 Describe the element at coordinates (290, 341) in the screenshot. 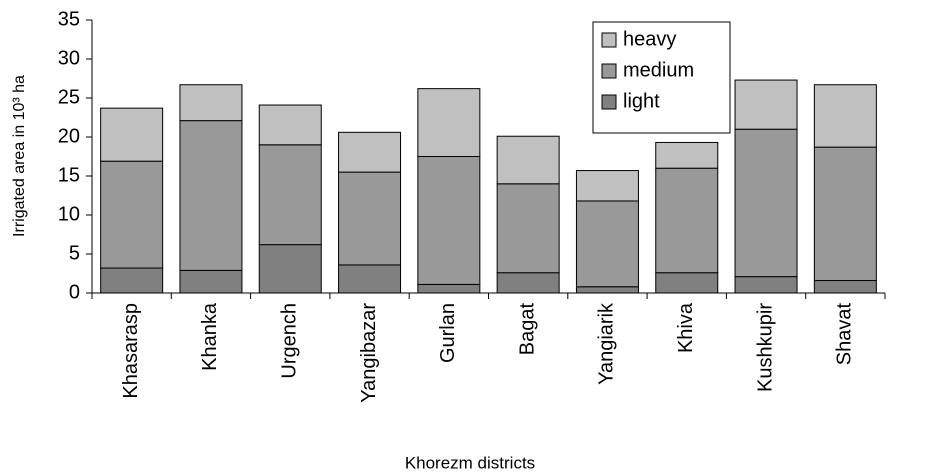

I see `x-tick-label: Urgench` at that location.